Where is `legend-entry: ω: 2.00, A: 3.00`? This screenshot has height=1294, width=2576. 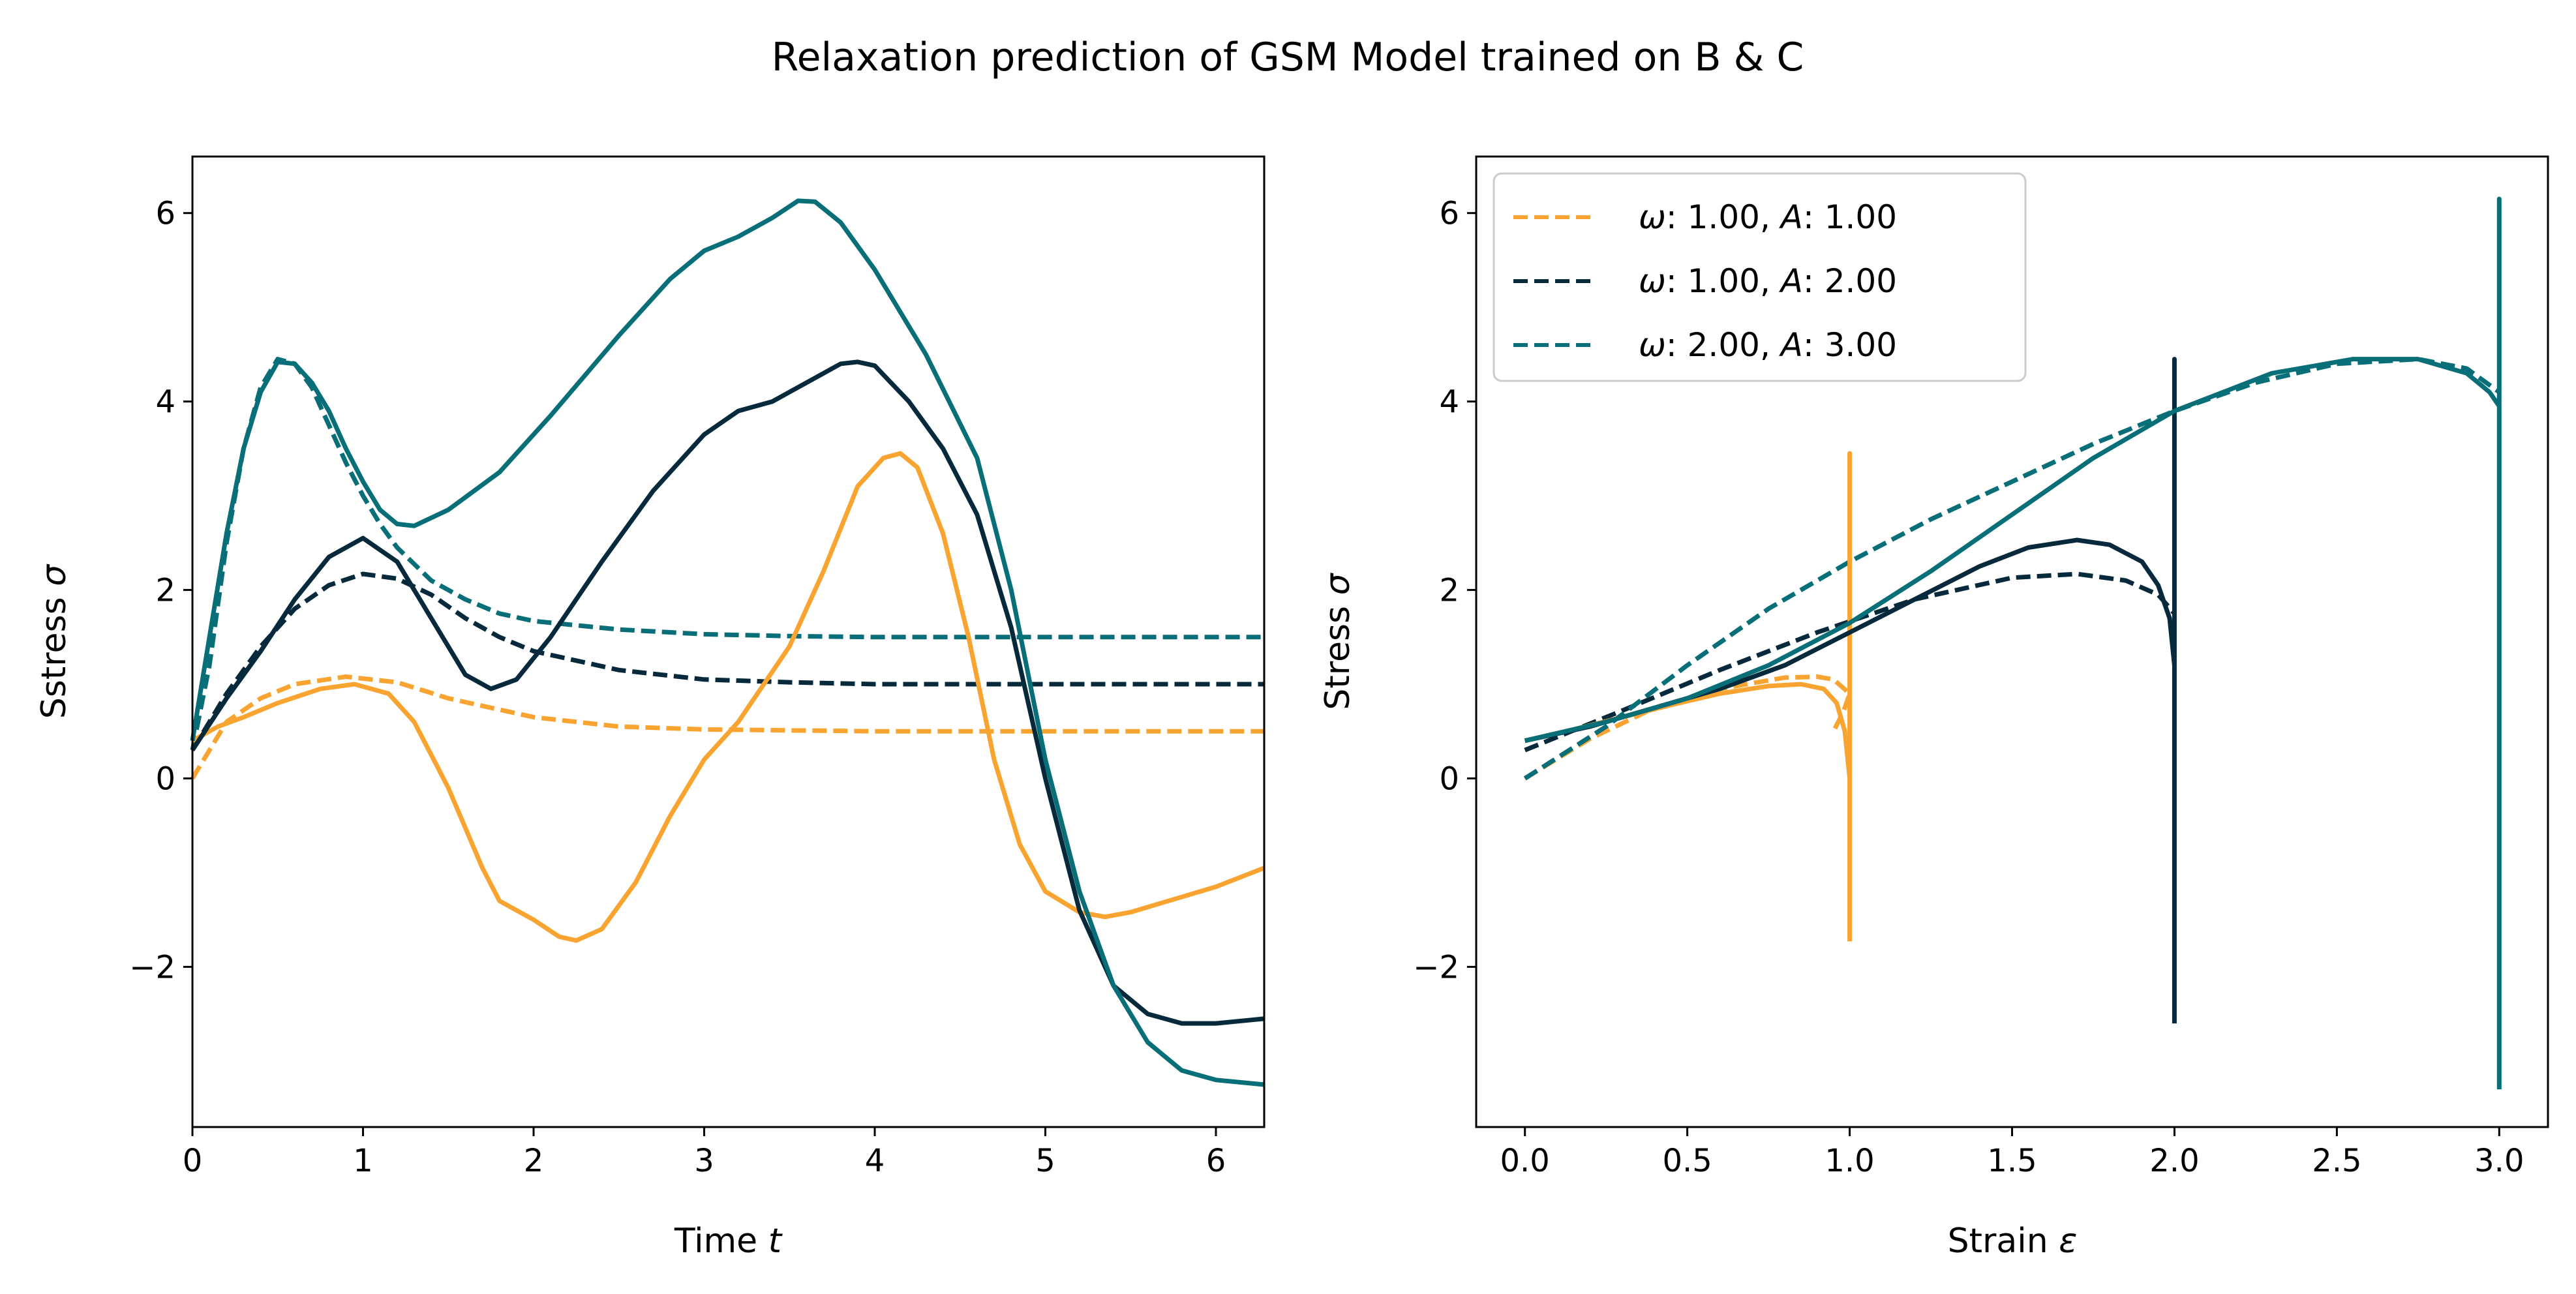 legend-entry: ω: 2.00, A: 3.00 is located at coordinates (1705, 345).